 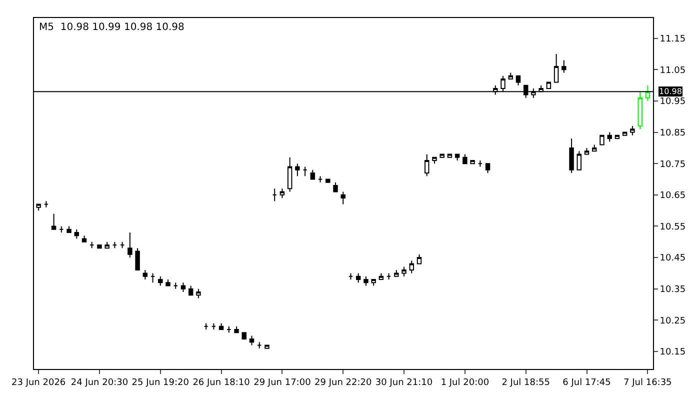 What do you see at coordinates (670, 91) in the screenshot?
I see `ref-line-label: 10.98` at bounding box center [670, 91].